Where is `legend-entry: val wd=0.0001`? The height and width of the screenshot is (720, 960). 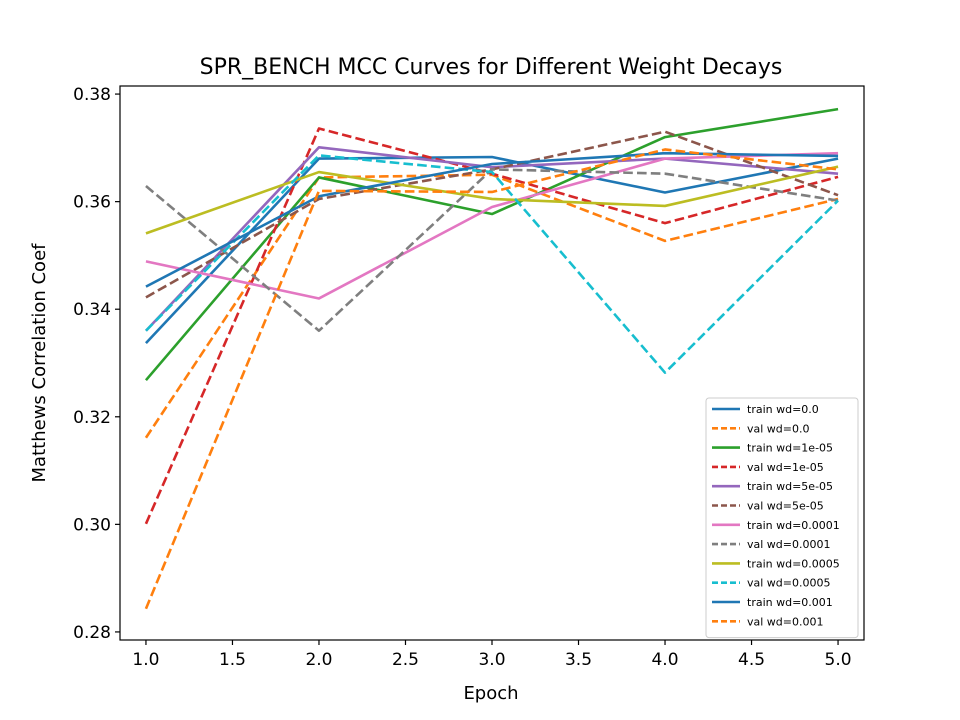
legend-entry: val wd=0.0001 is located at coordinates (789, 544).